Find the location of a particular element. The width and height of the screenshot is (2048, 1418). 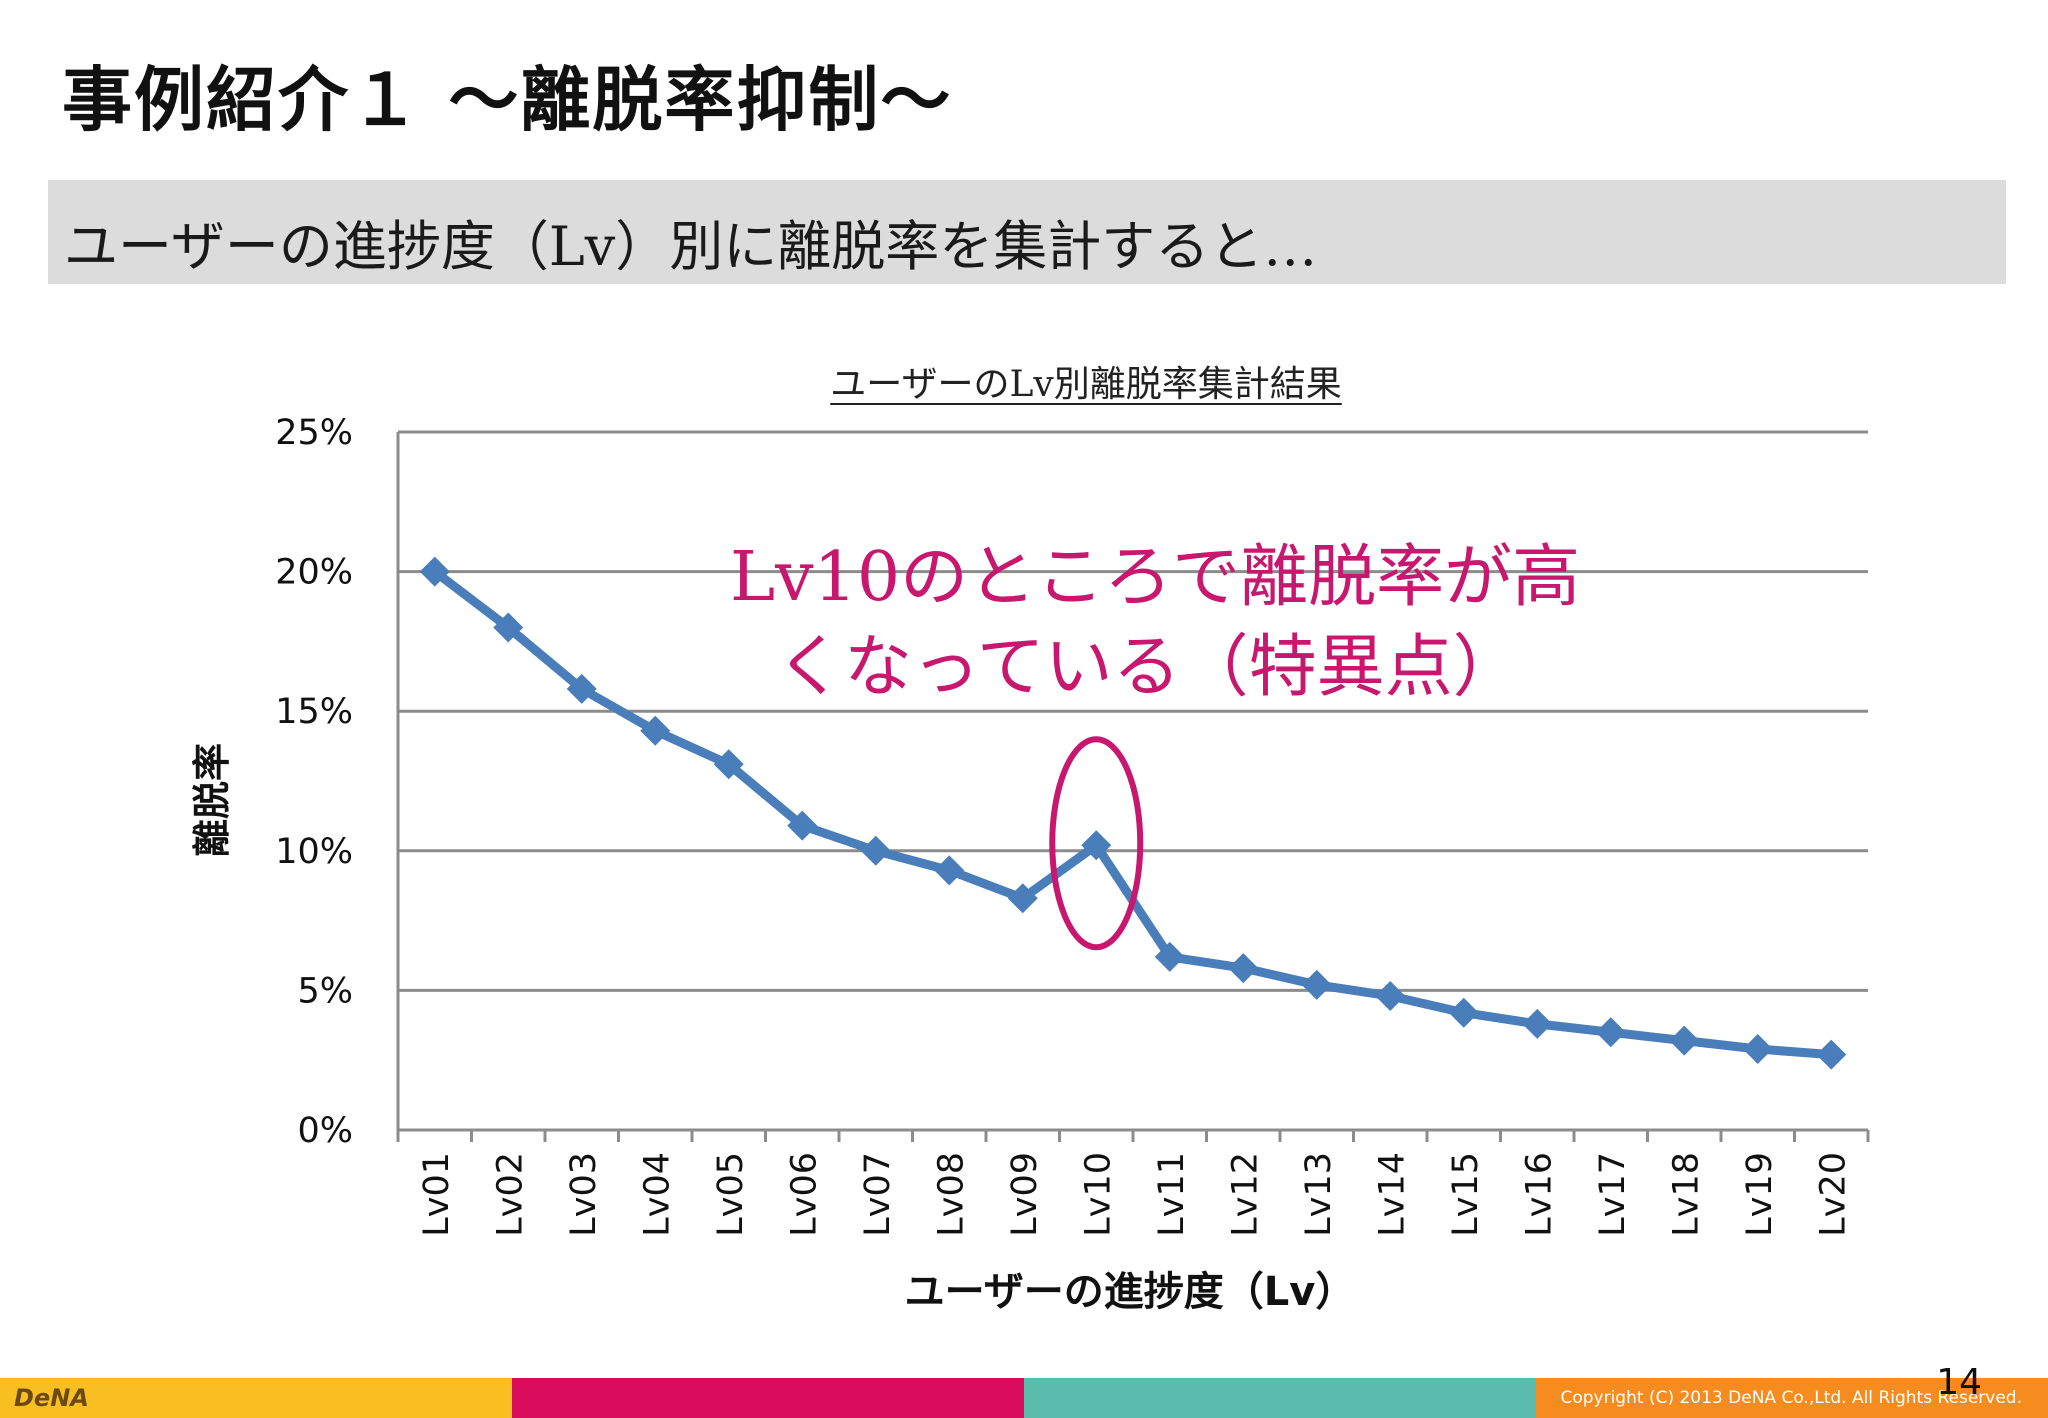

footer-segment-magenta is located at coordinates (768, 1398).